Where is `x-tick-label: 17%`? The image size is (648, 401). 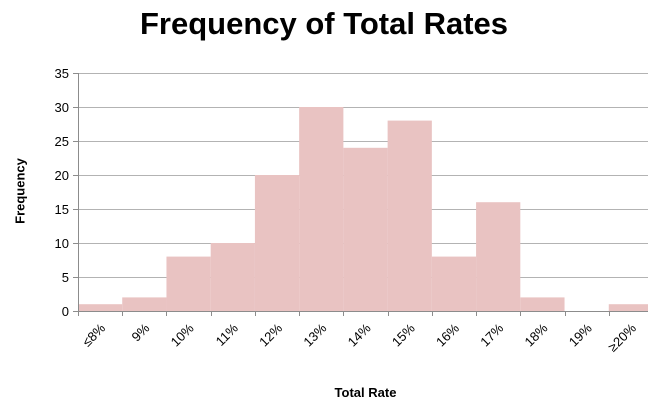 x-tick-label: 17% is located at coordinates (491, 334).